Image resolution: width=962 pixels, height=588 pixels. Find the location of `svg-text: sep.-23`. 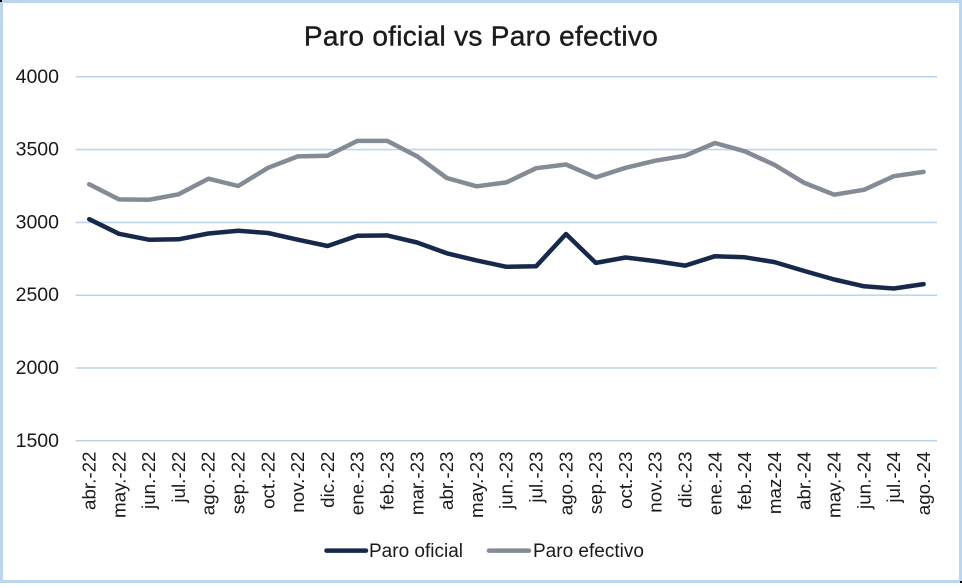

svg-text: sep.-23 is located at coordinates (595, 483).